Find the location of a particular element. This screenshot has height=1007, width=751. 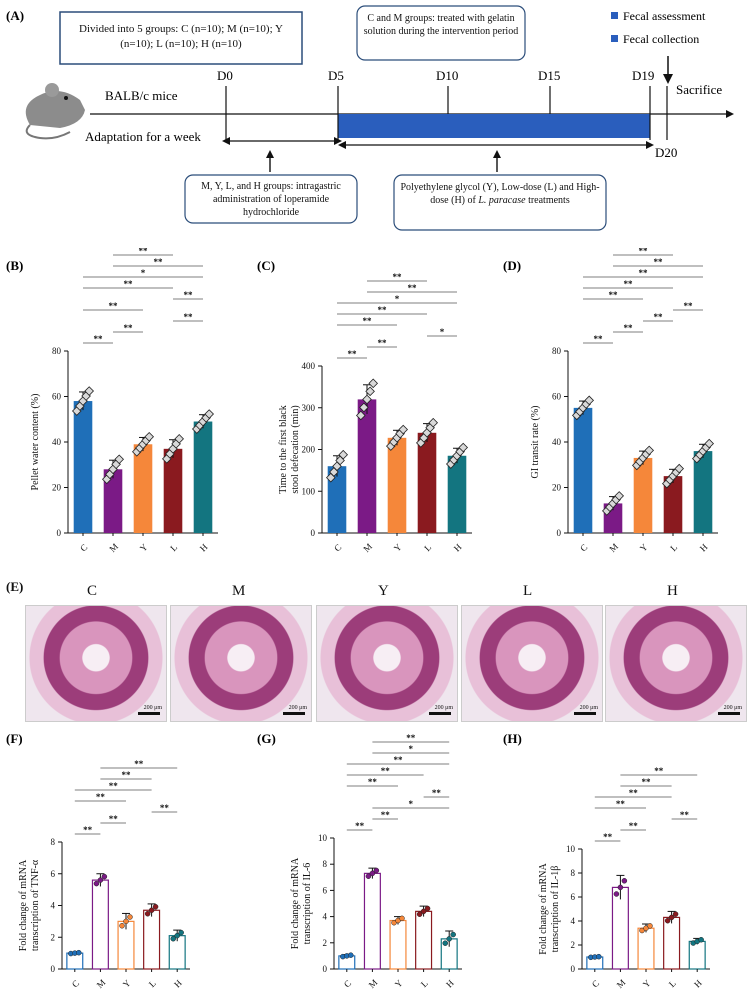

day-d5: D5 is located at coordinates (336, 75).